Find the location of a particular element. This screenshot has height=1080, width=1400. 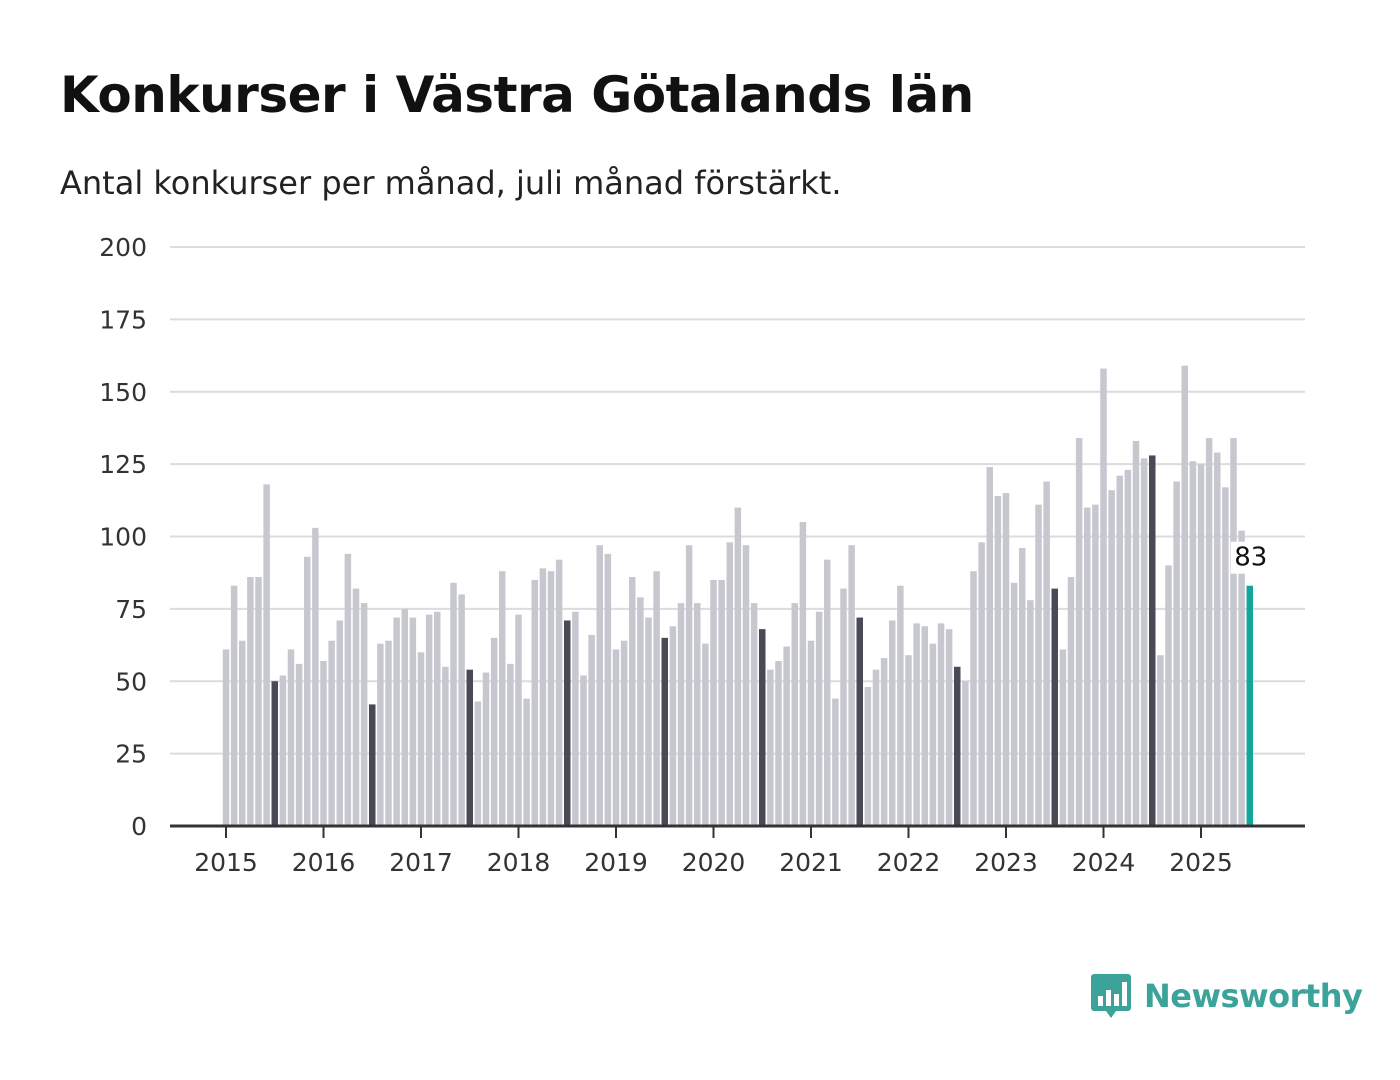

brand-name: Newsworthy is located at coordinates (1253, 996).